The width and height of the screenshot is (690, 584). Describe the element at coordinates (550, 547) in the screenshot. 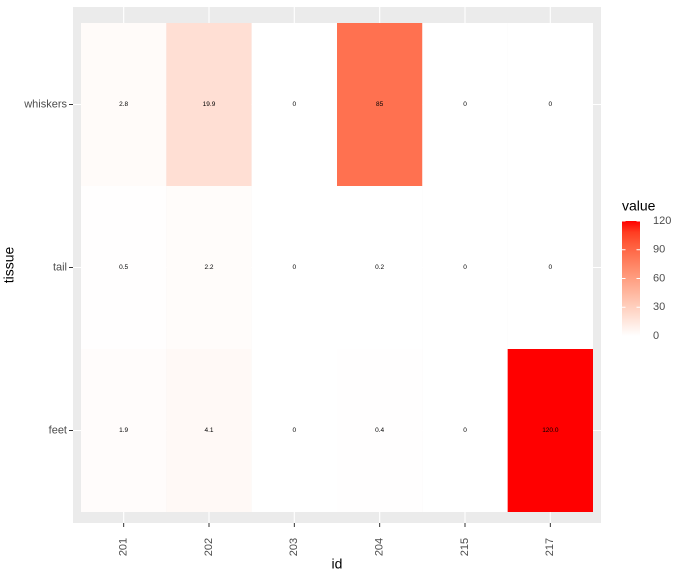

I see `x-tick-label: 217` at that location.